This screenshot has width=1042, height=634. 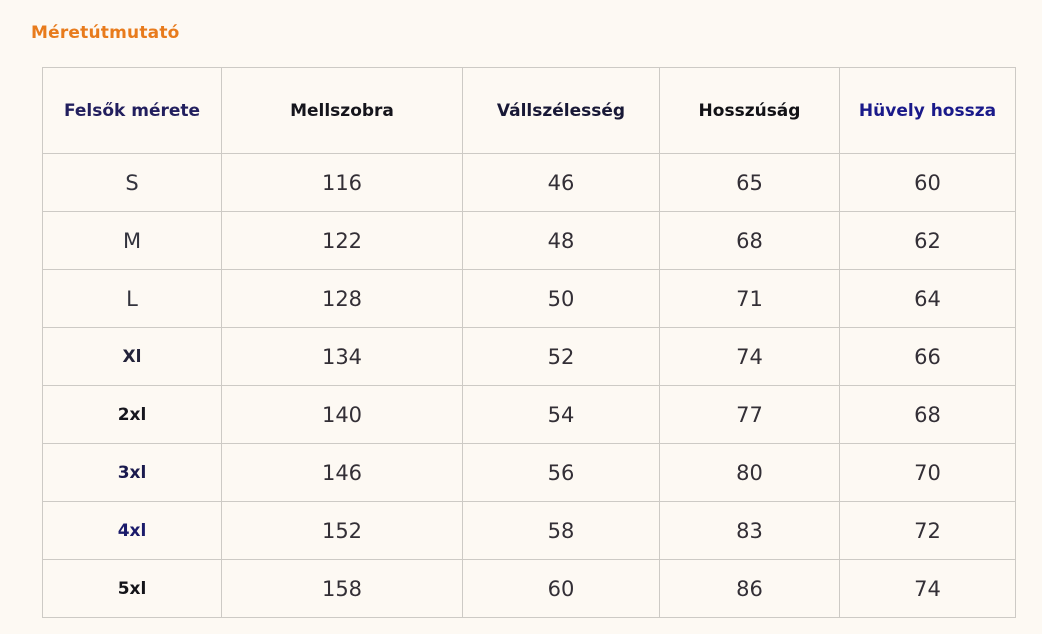 What do you see at coordinates (132, 530) in the screenshot?
I see `size-label: 4xl` at bounding box center [132, 530].